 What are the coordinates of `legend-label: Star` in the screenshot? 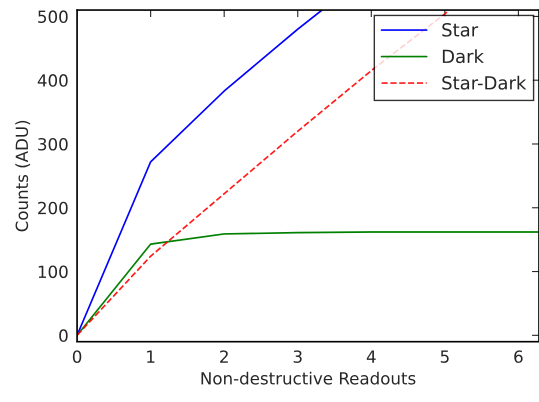 It's located at (460, 30).